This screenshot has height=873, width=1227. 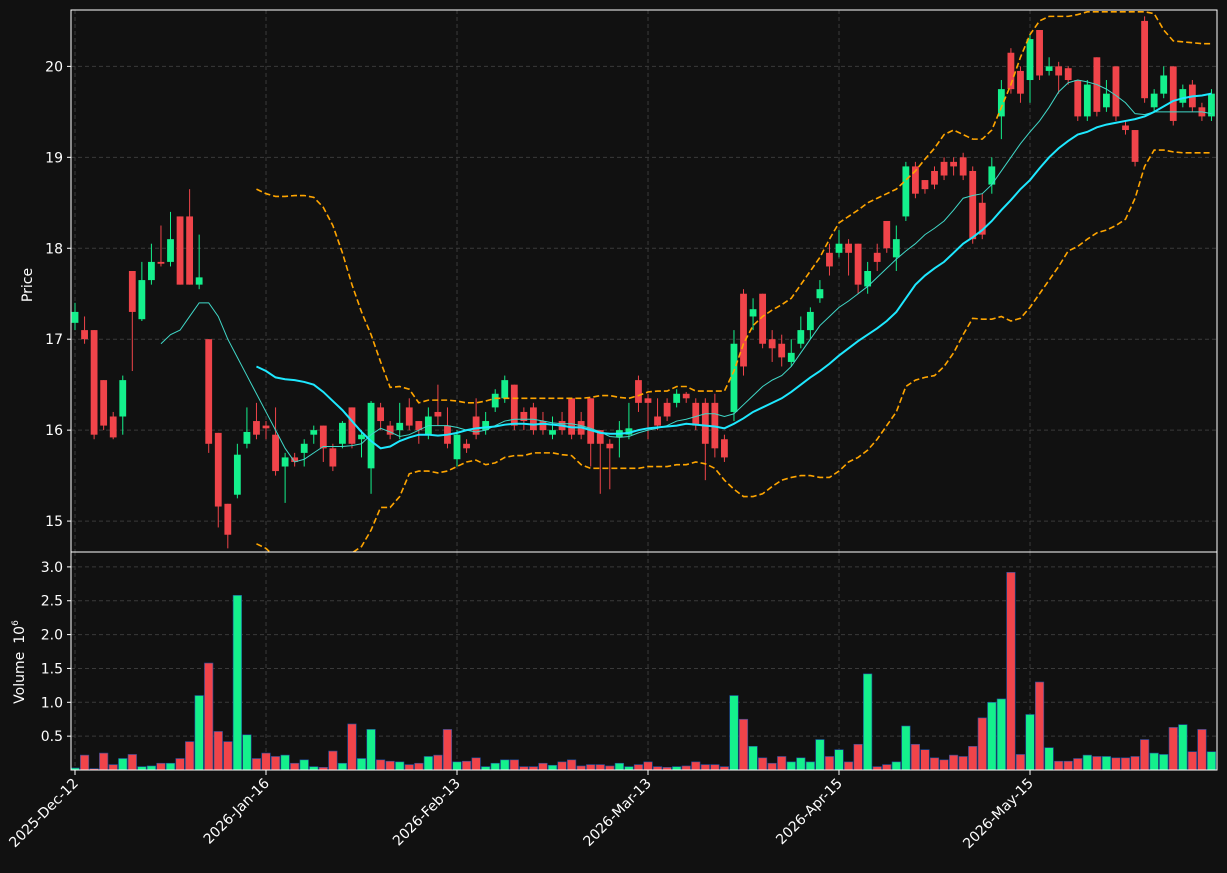 I want to click on volume-tick-label: 3.0, so click(x=52, y=568).